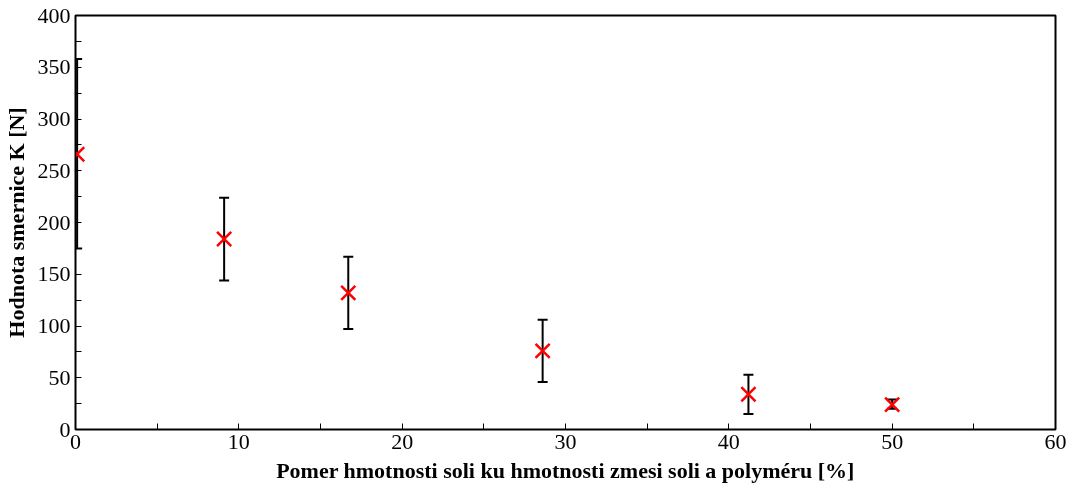  What do you see at coordinates (54, 67) in the screenshot?
I see `y-tick-label: 350` at bounding box center [54, 67].